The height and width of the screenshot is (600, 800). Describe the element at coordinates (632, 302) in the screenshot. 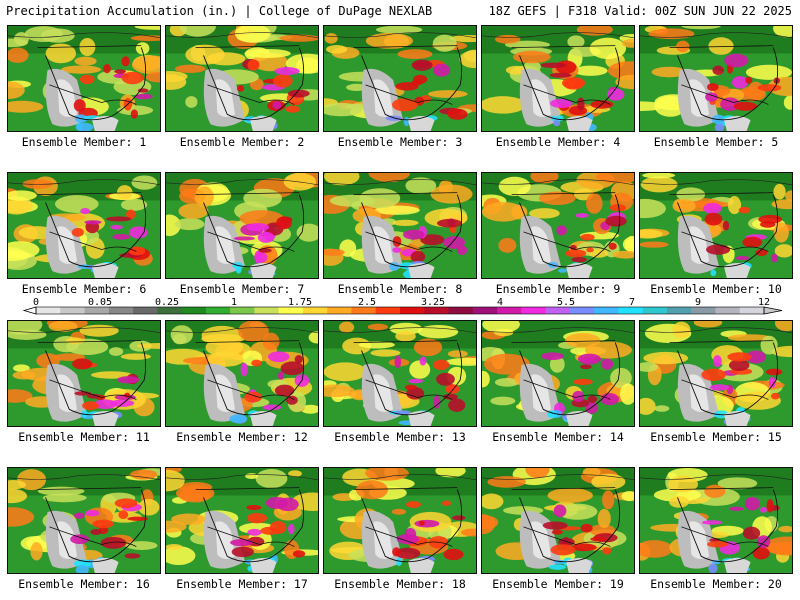

I see `colorbar-tick-label: 7` at that location.